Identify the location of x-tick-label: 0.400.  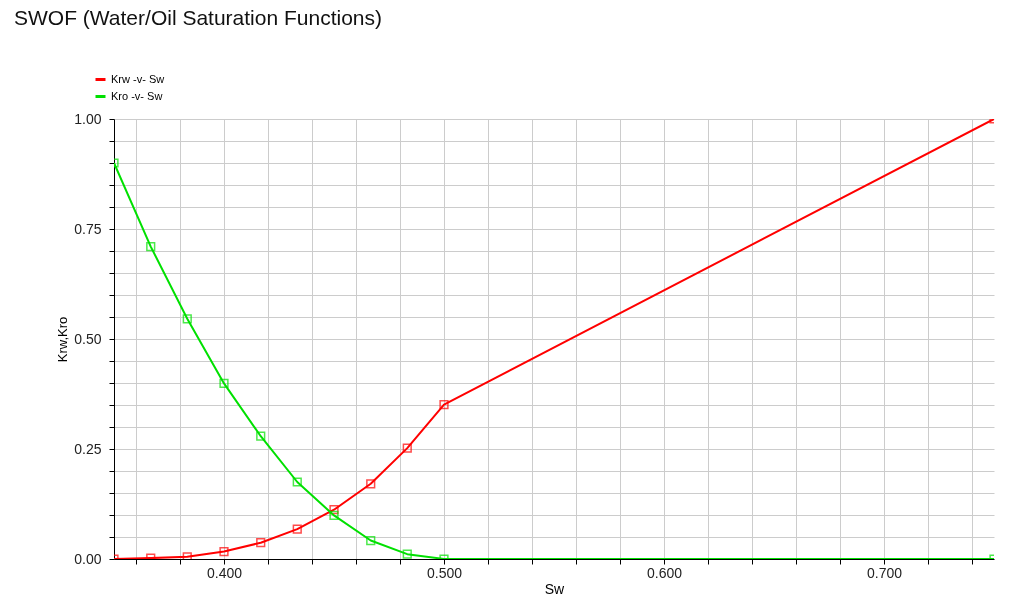
(224, 572).